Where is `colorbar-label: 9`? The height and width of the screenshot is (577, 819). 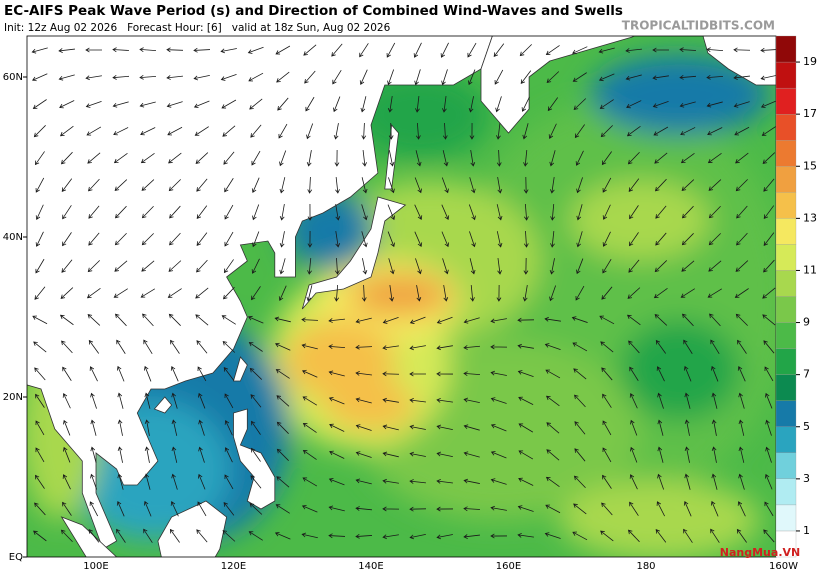
colorbar-label: 9 is located at coordinates (806, 322).